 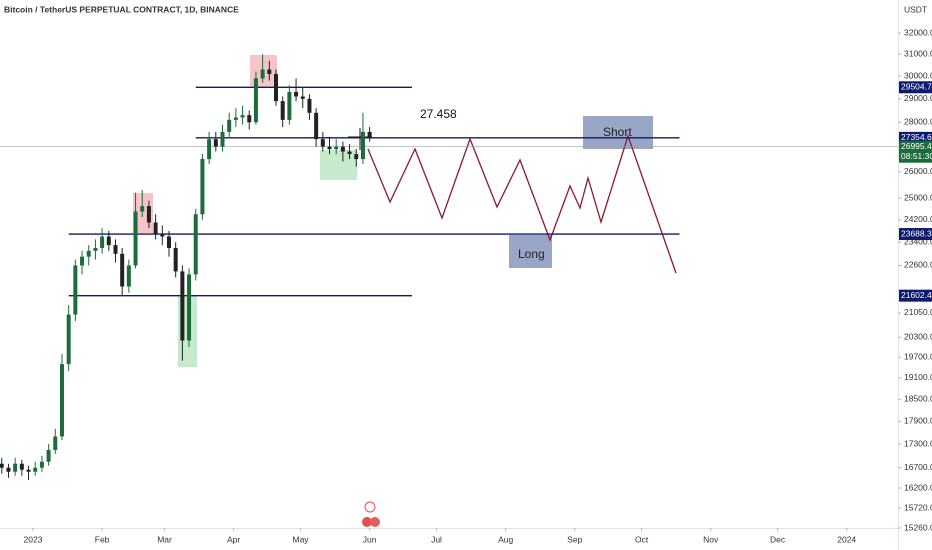 I want to click on last-price-tag, so click(x=915, y=151).